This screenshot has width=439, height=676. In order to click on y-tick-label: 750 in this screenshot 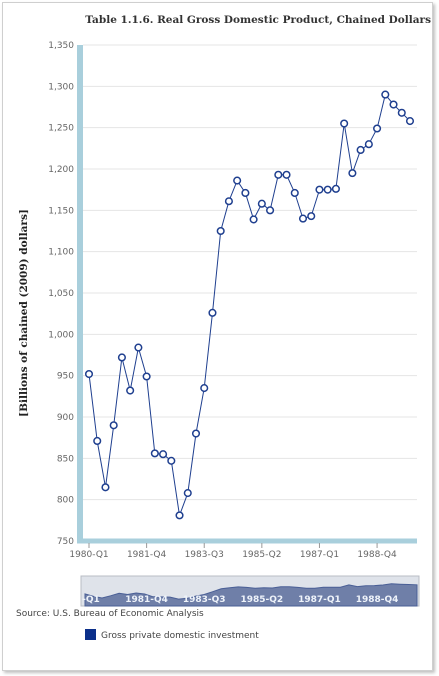, I will do `click(65, 542)`.